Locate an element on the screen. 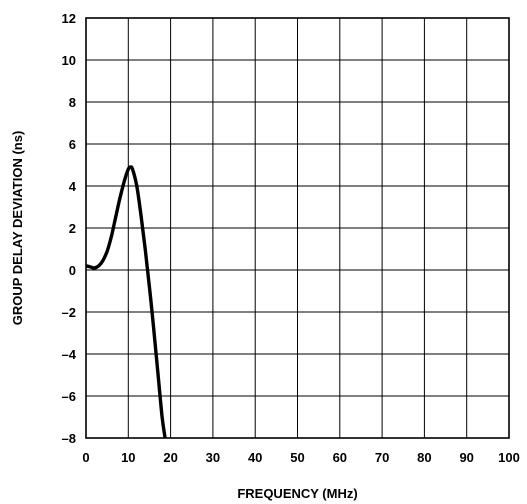 This screenshot has width=527, height=504. x-tick-label: 0 is located at coordinates (85, 457).